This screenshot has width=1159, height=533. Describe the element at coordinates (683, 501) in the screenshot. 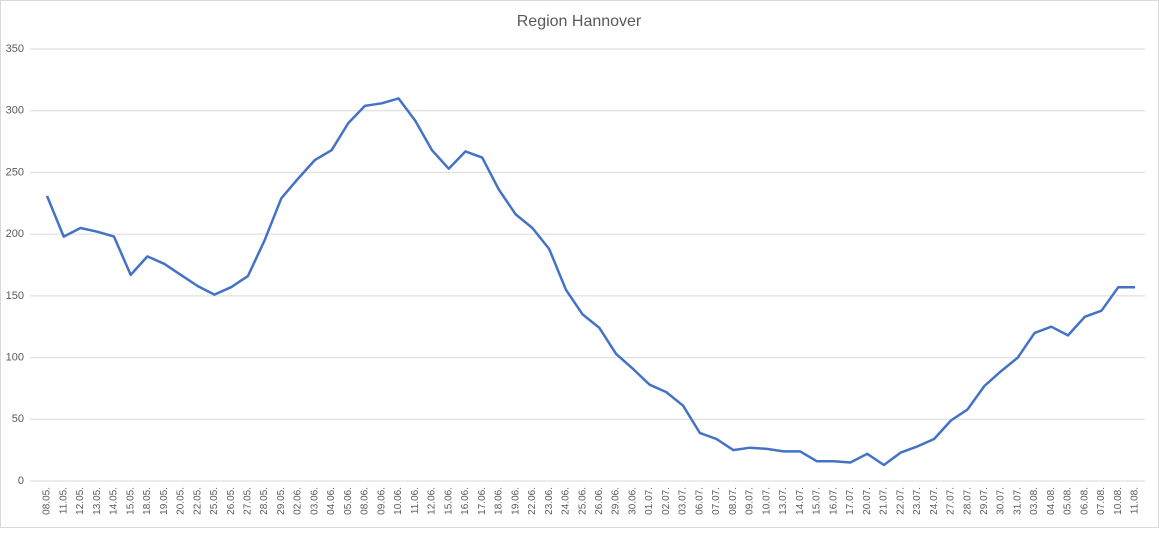

I see `x-tick-label: 03.07.` at that location.